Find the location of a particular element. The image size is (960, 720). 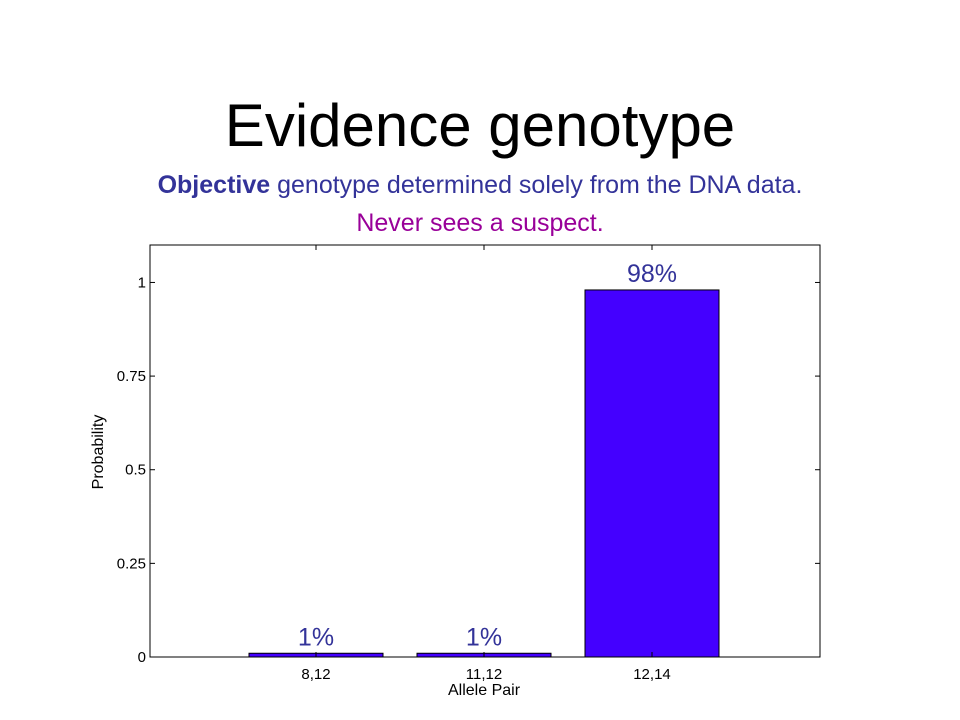

y-tick-label: 1 is located at coordinates (142, 282).